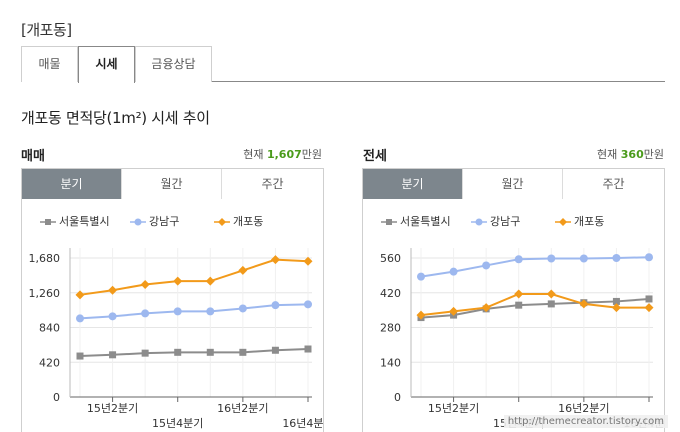  I want to click on sale-current-value: 1,607, so click(284, 154).